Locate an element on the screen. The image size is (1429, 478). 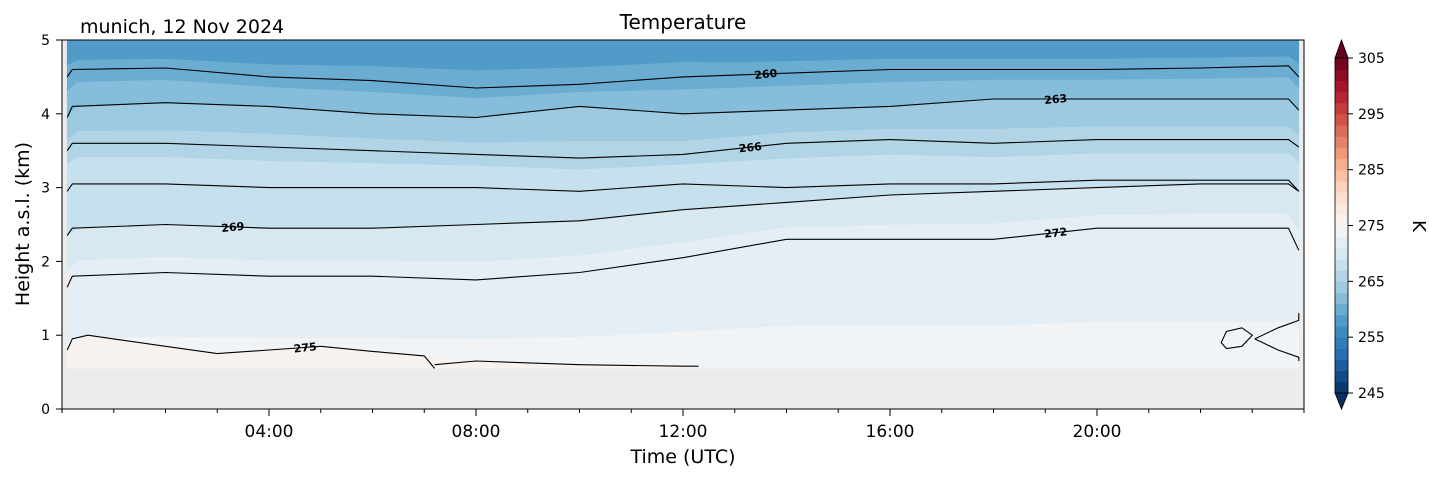
colorbar-label: K is located at coordinates (1418, 226).